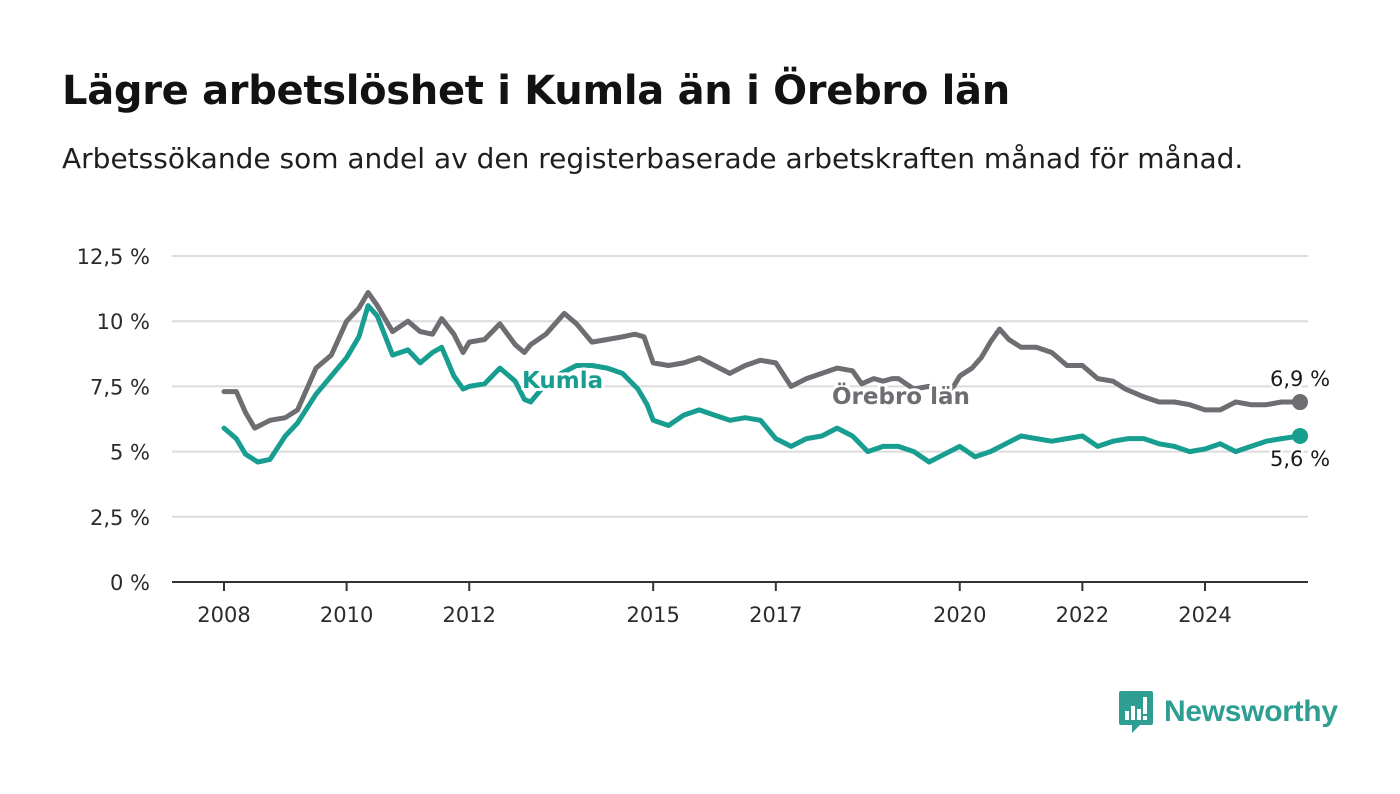 The image size is (1400, 794). Describe the element at coordinates (562, 381) in the screenshot. I see `series-name-label: Kumla` at that location.